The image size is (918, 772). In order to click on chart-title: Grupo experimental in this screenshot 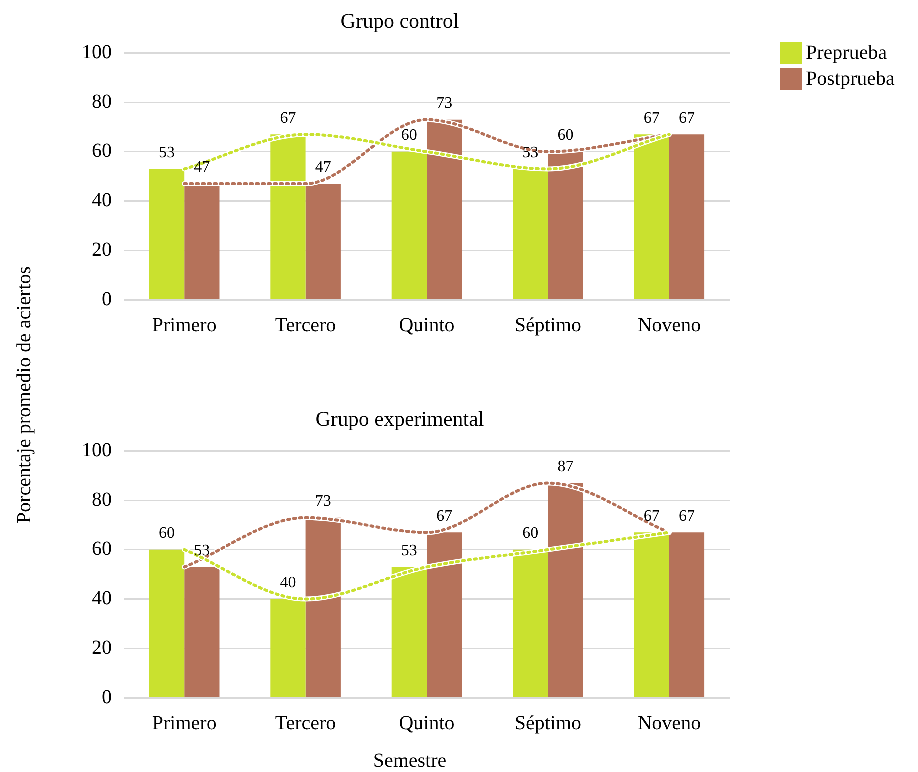, I will do `click(400, 419)`.